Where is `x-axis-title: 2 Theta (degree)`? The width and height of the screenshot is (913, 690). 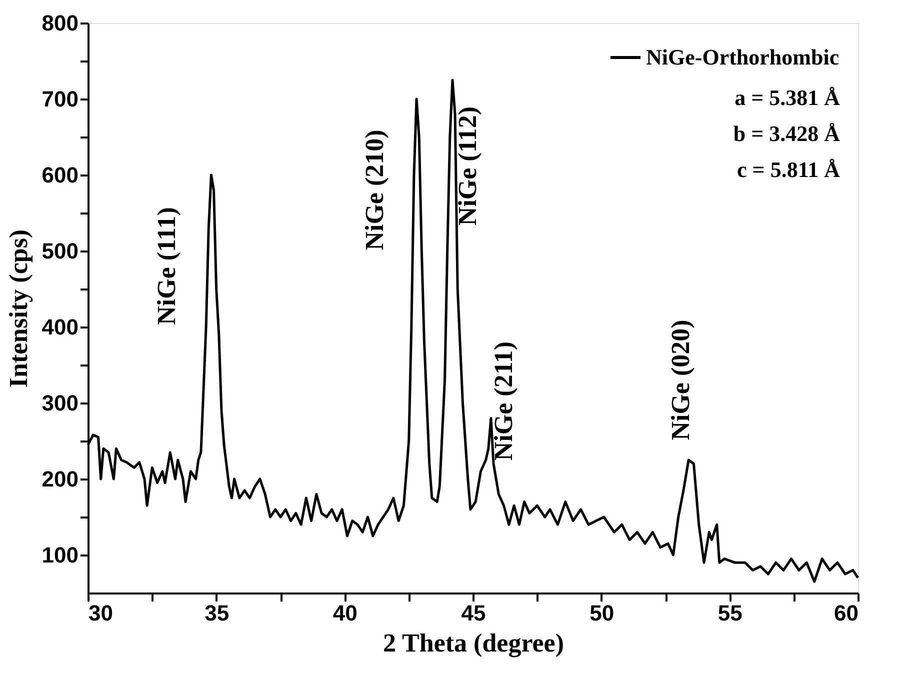 x-axis-title: 2 Theta (degree) is located at coordinates (473, 643).